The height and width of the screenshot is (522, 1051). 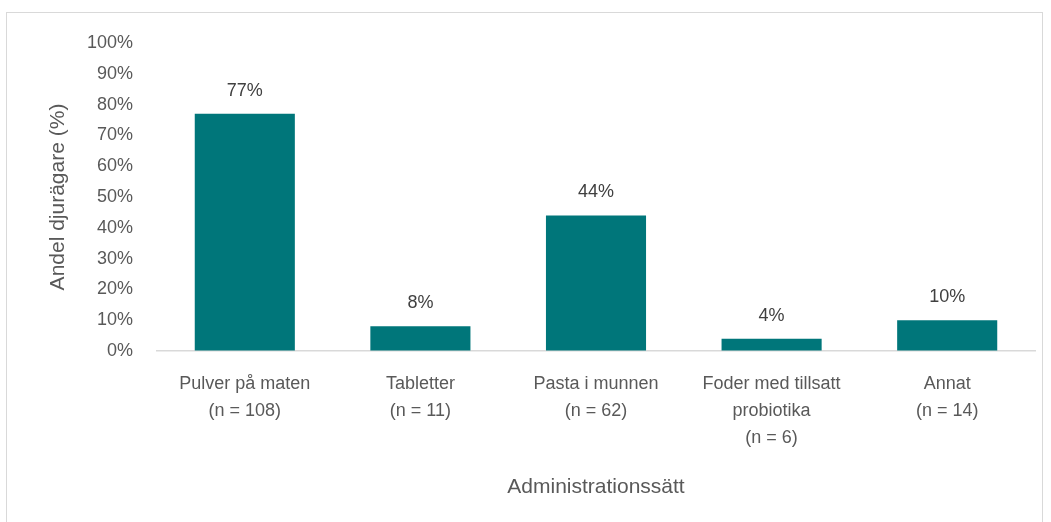 What do you see at coordinates (245, 397) in the screenshot?
I see `x-tick-label: Pulver på maten (n = 108)` at bounding box center [245, 397].